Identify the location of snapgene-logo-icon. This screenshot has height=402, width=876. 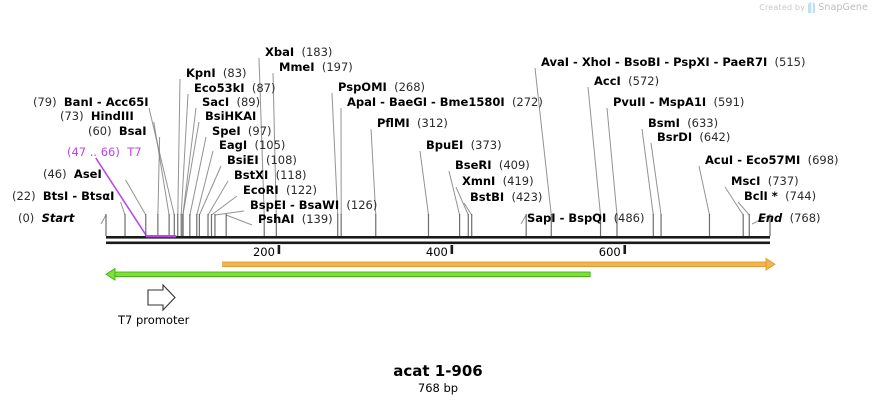
(812, 7).